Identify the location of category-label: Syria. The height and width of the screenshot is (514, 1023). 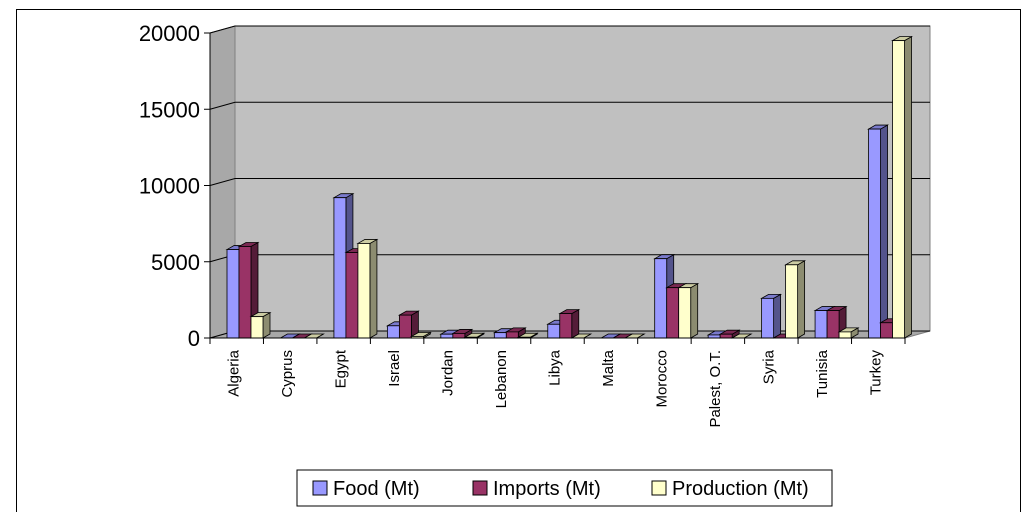
(768, 366).